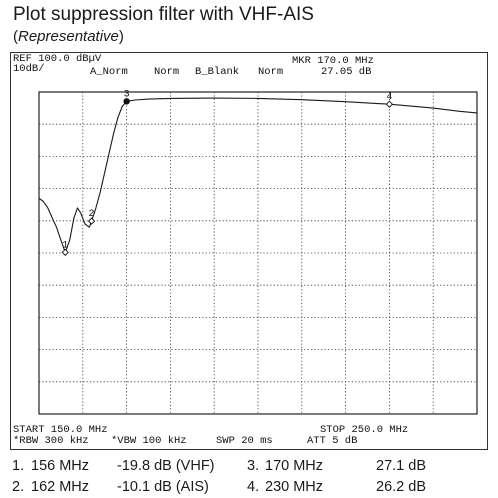 Image resolution: width=498 pixels, height=498 pixels. What do you see at coordinates (91, 221) in the screenshot?
I see `marker-2-point` at bounding box center [91, 221].